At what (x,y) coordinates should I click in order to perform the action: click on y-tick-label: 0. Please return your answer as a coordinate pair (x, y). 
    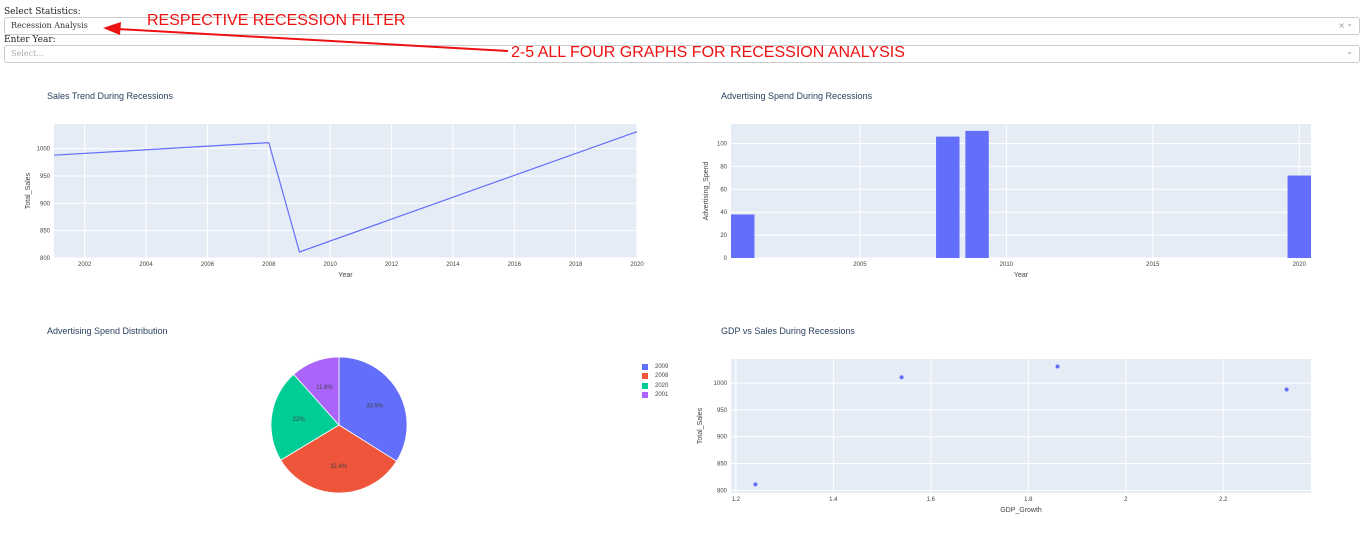
    Looking at the image, I should click on (726, 259).